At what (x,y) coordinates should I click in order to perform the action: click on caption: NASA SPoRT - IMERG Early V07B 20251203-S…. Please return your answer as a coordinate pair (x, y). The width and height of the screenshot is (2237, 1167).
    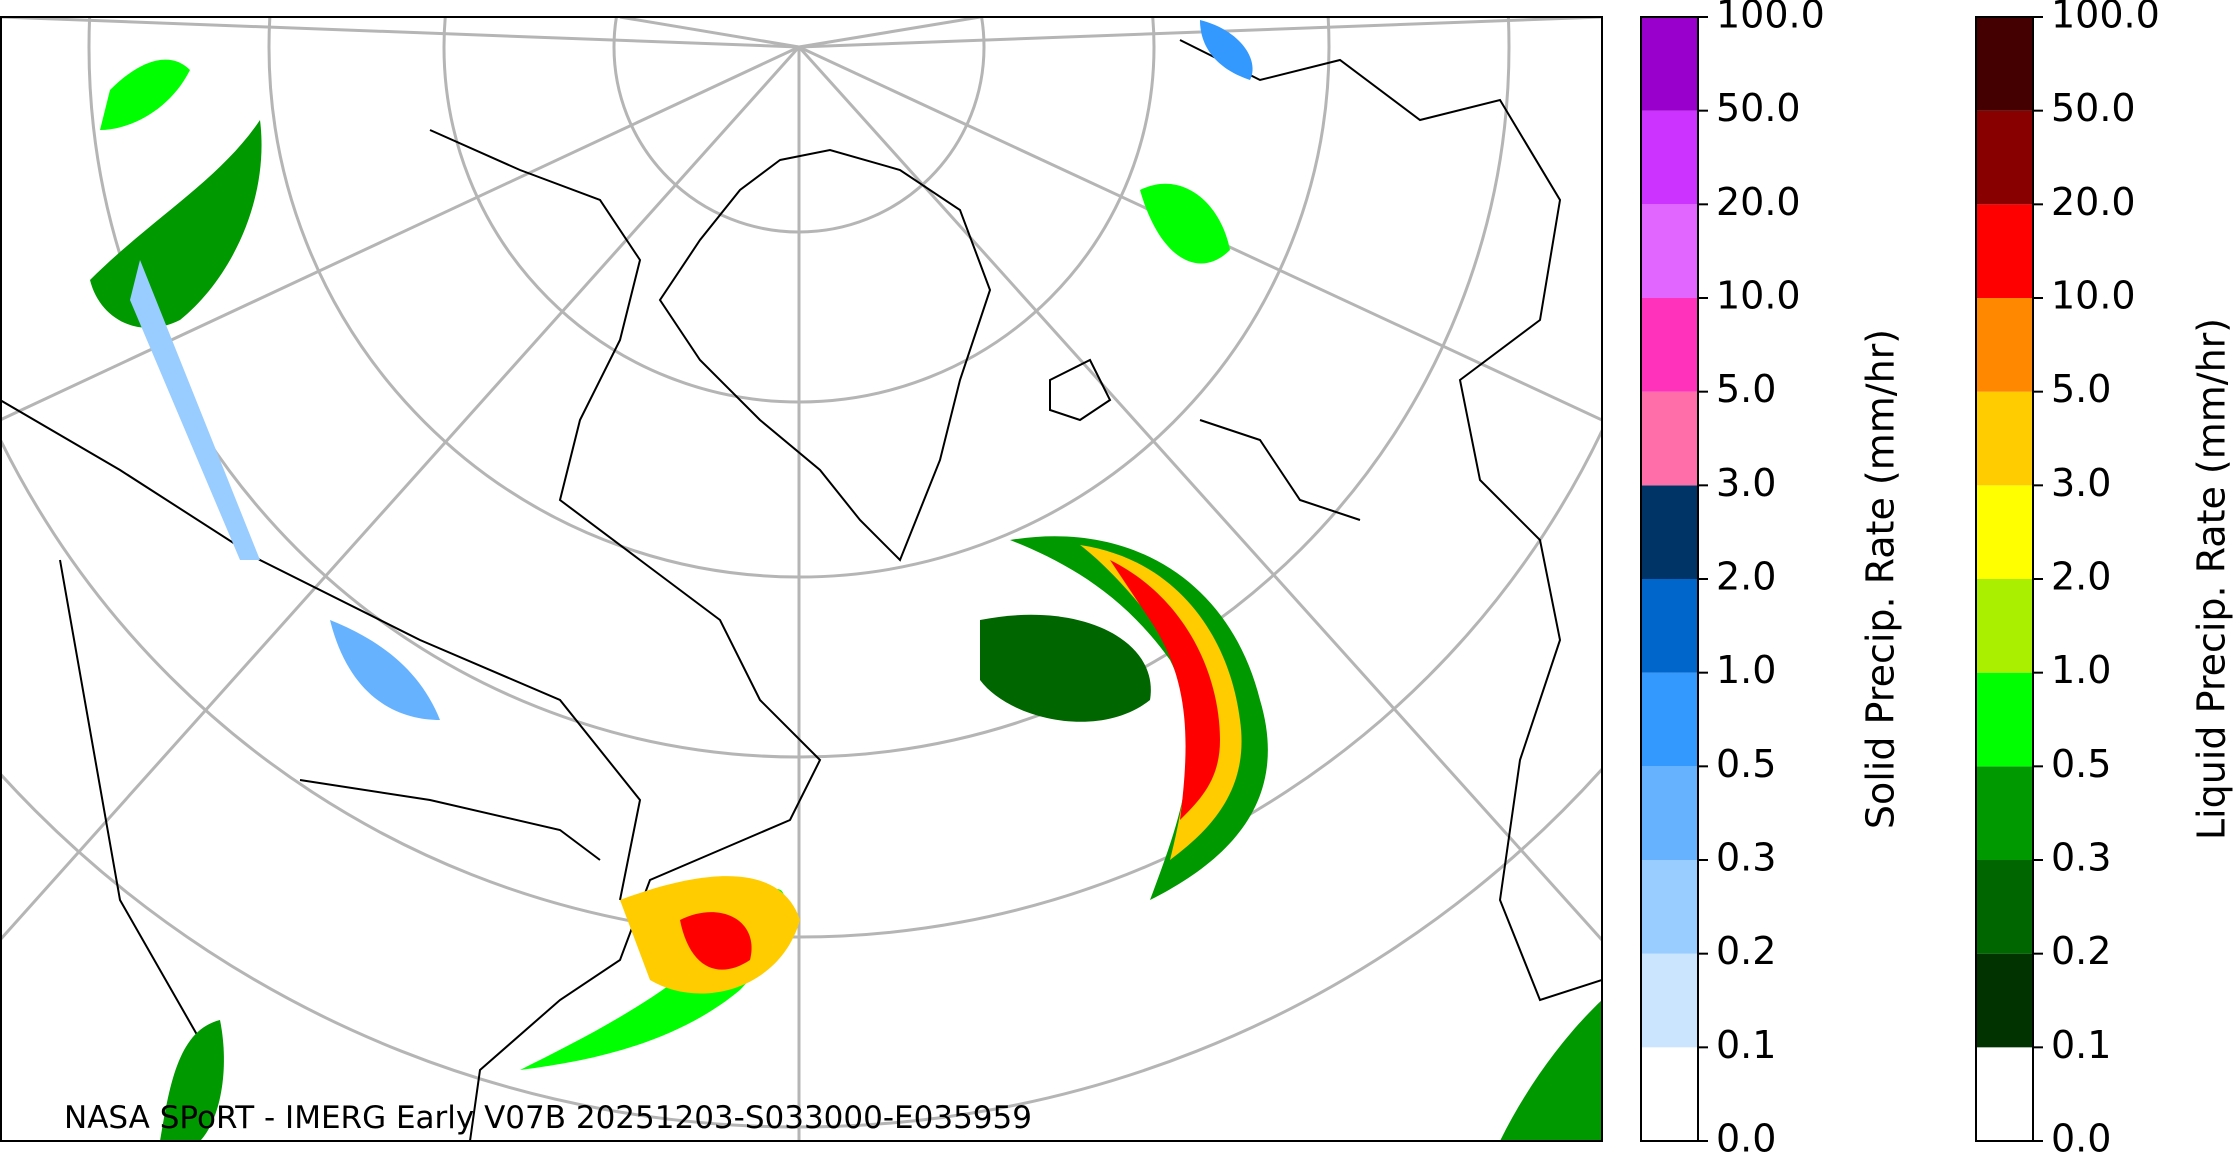
    Looking at the image, I should click on (548, 1118).